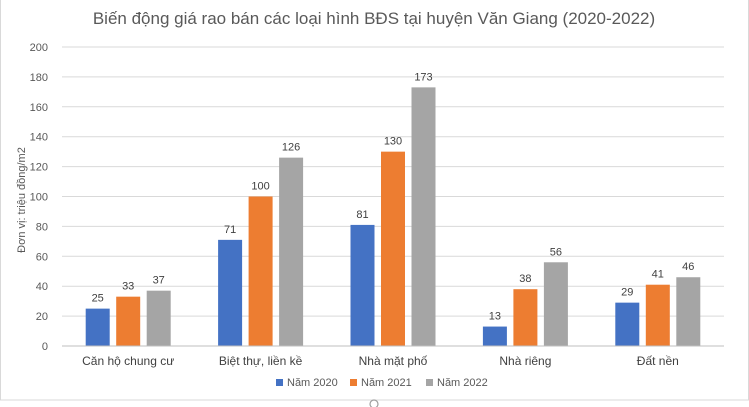  I want to click on legend-label: Năm 2021, so click(386, 383).